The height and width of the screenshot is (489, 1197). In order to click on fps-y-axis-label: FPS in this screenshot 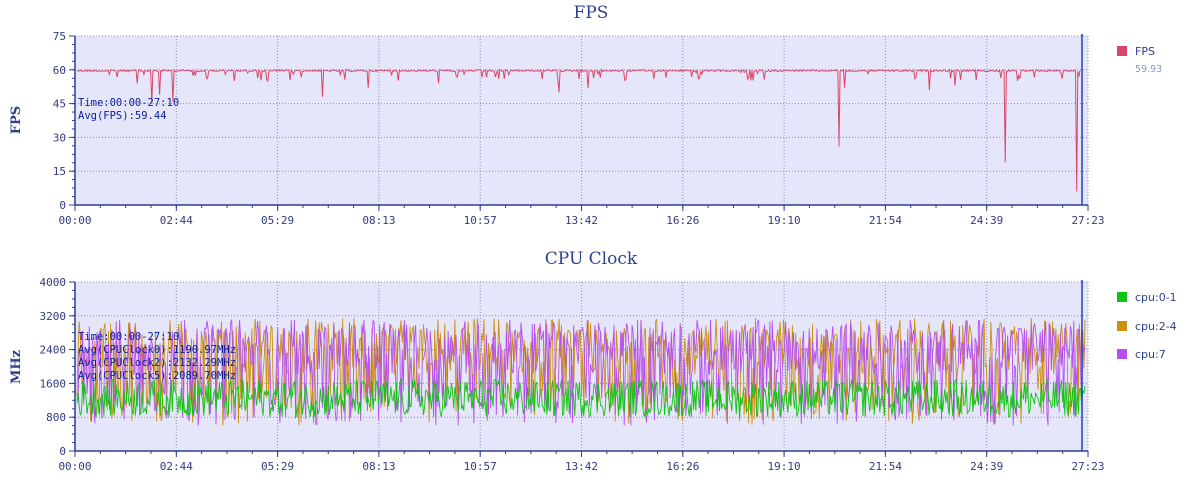, I will do `click(16, 120)`.